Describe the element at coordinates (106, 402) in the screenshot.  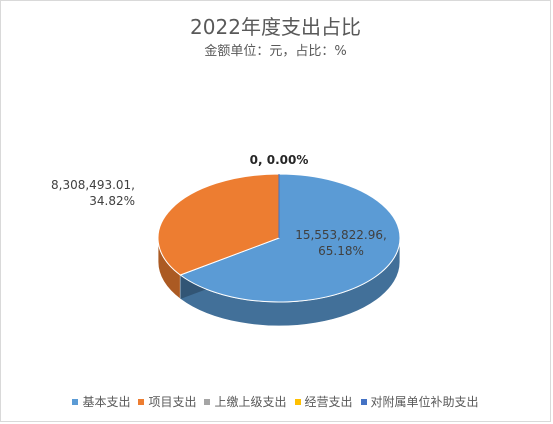
I see `legend-label: 基本支出` at that location.